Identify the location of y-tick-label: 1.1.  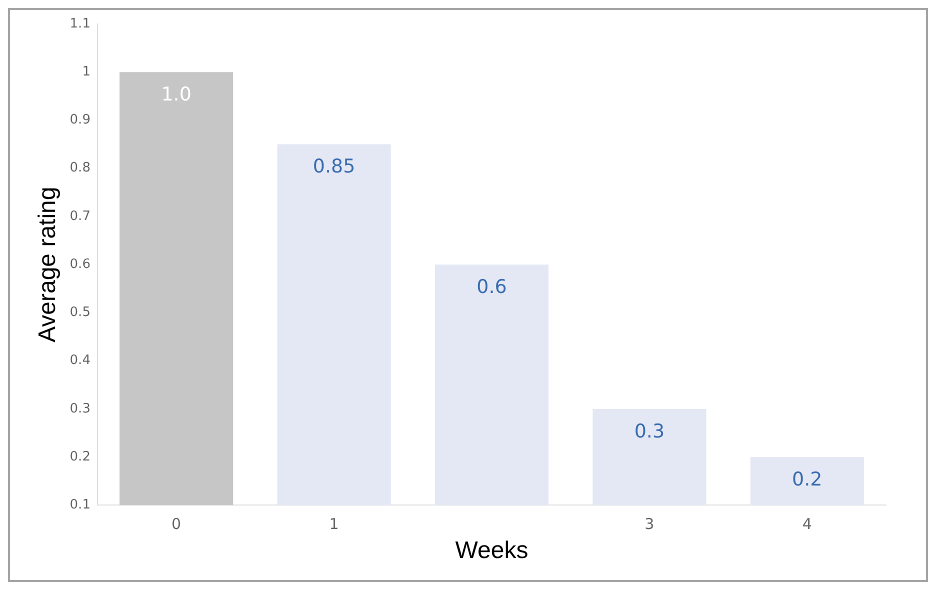
(80, 24).